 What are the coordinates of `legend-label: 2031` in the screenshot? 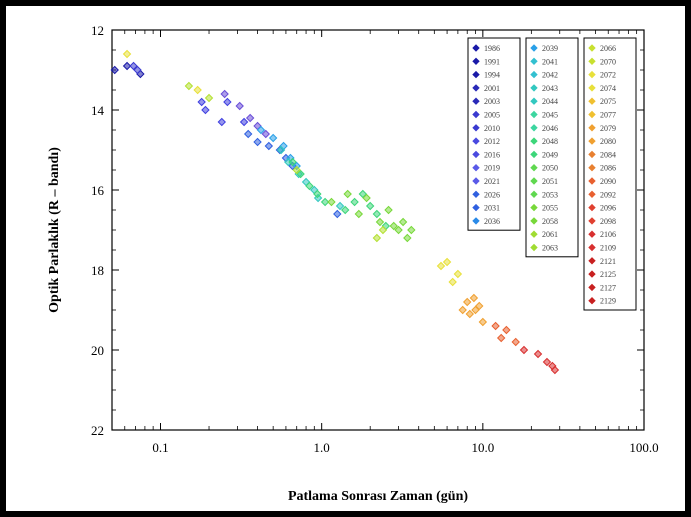 It's located at (492, 208).